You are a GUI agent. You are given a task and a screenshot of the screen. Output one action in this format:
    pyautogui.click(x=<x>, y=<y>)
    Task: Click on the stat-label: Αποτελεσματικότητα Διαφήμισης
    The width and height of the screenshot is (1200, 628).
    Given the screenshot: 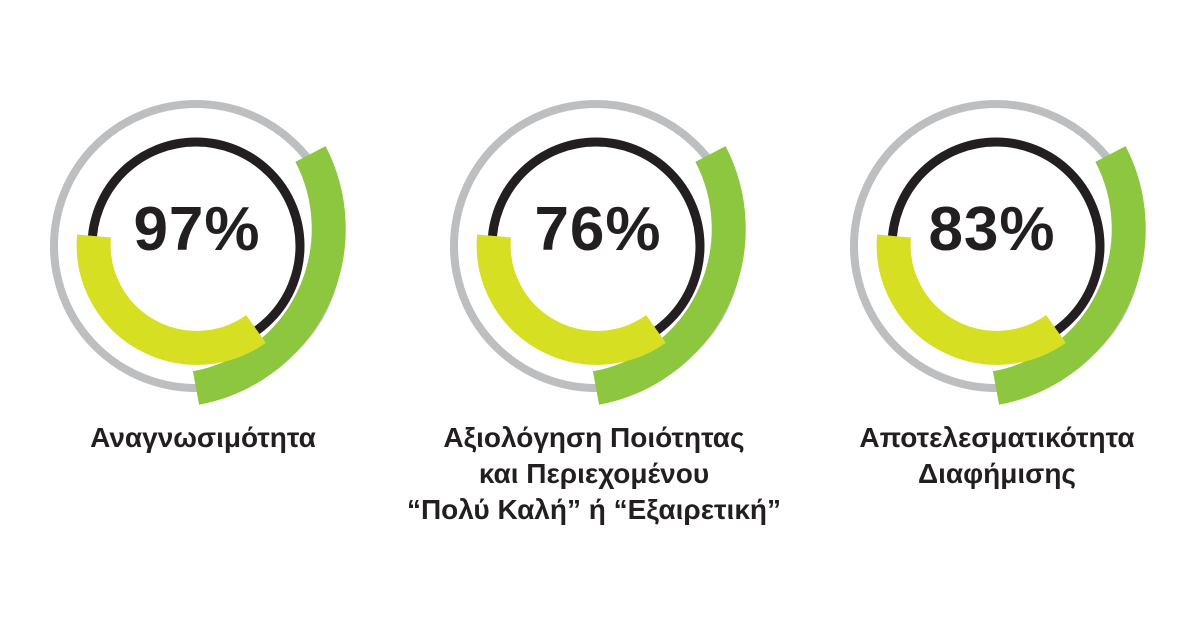 What is the action you would take?
    pyautogui.click(x=997, y=456)
    